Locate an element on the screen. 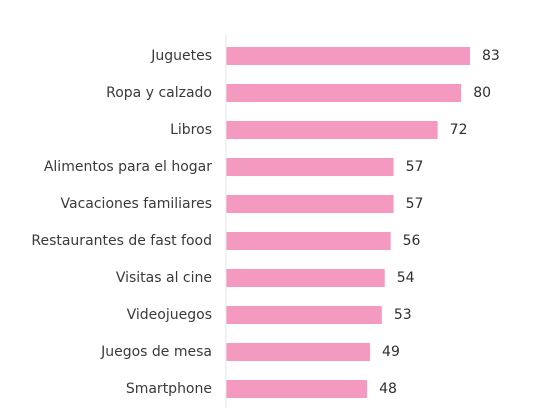 Image resolution: width=536 pixels, height=418 pixels. value-label-7: 53 is located at coordinates (403, 315).